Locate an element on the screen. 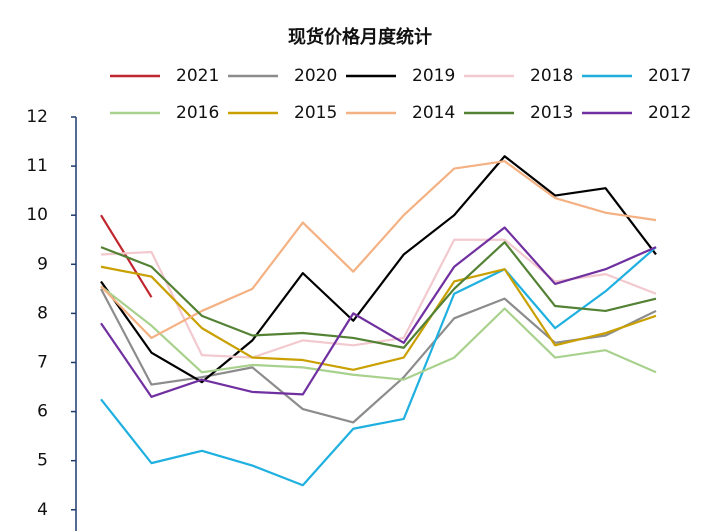  legend-label: 2020 is located at coordinates (315, 76).